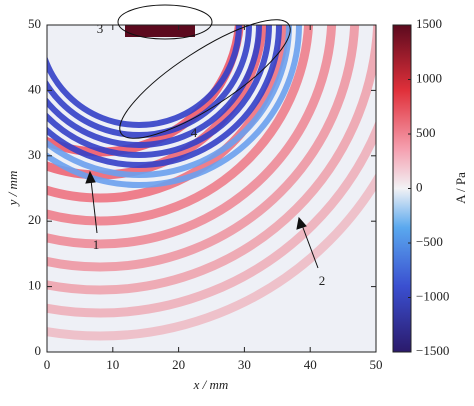 This screenshot has width=474, height=406. I want to click on y-tick-label: 10, so click(34, 285).